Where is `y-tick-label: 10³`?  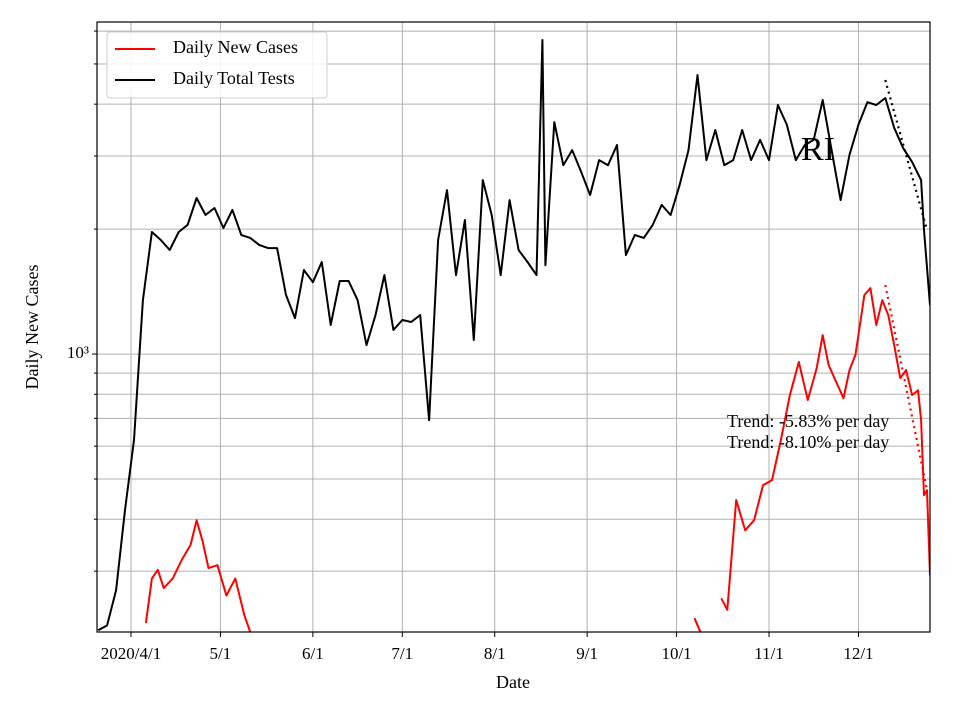 y-tick-label: 10³ is located at coordinates (78, 352).